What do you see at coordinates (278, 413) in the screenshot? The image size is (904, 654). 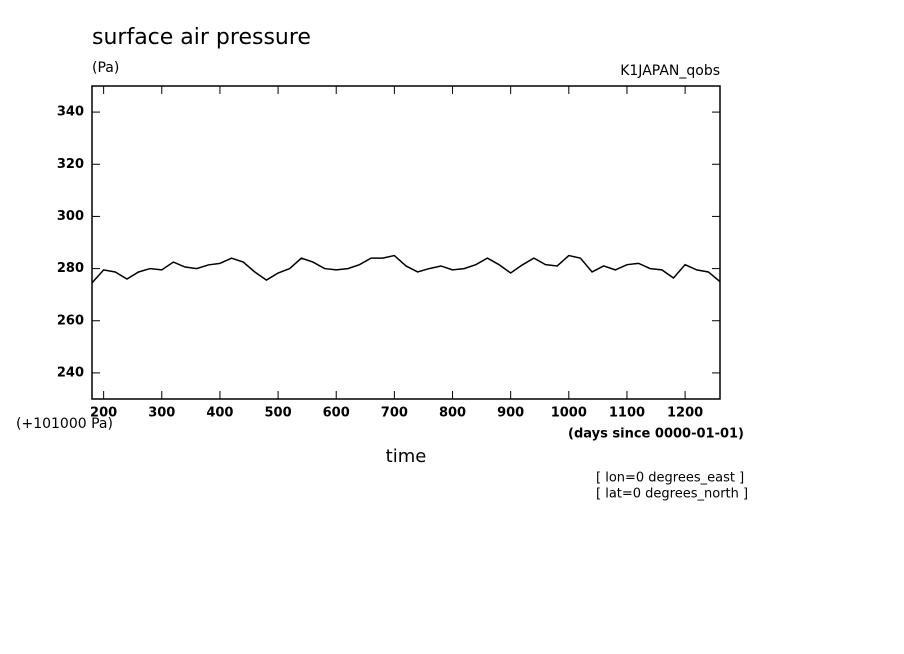 I see `x-tick-label: 500` at bounding box center [278, 413].